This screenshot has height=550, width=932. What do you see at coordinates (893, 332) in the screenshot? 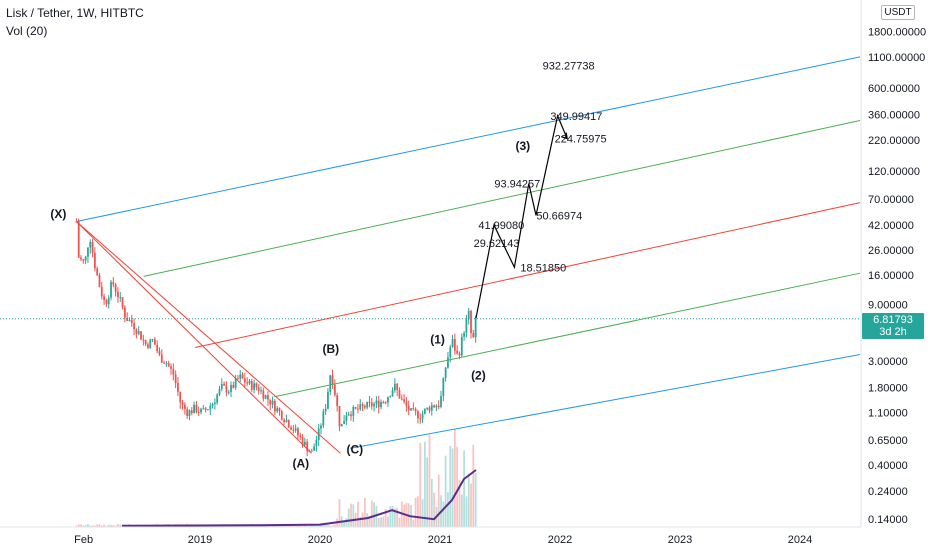
I see `bar-countdown: 3d 2h` at bounding box center [893, 332].